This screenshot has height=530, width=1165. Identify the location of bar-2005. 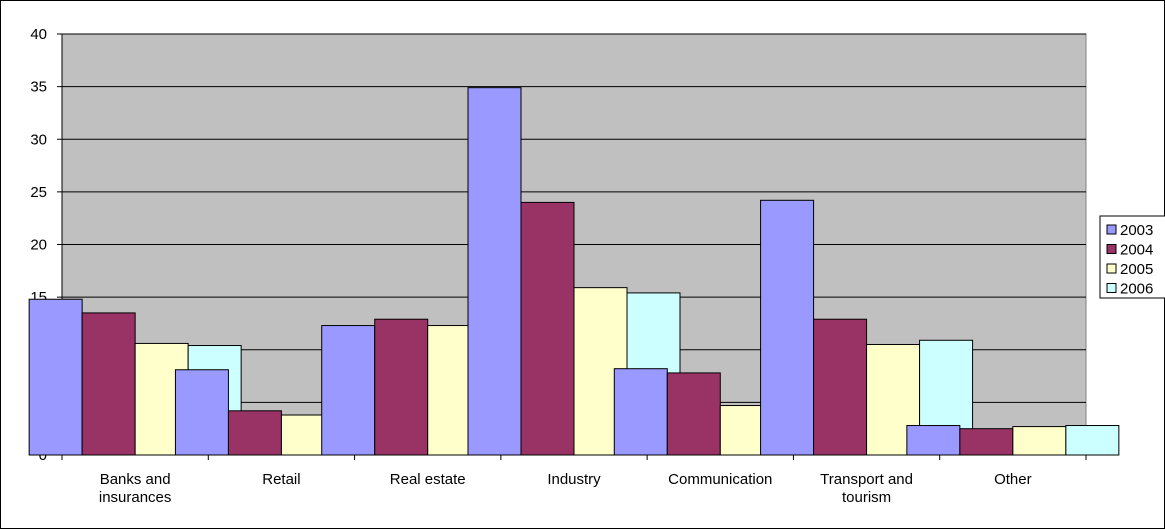
(1039, 441).